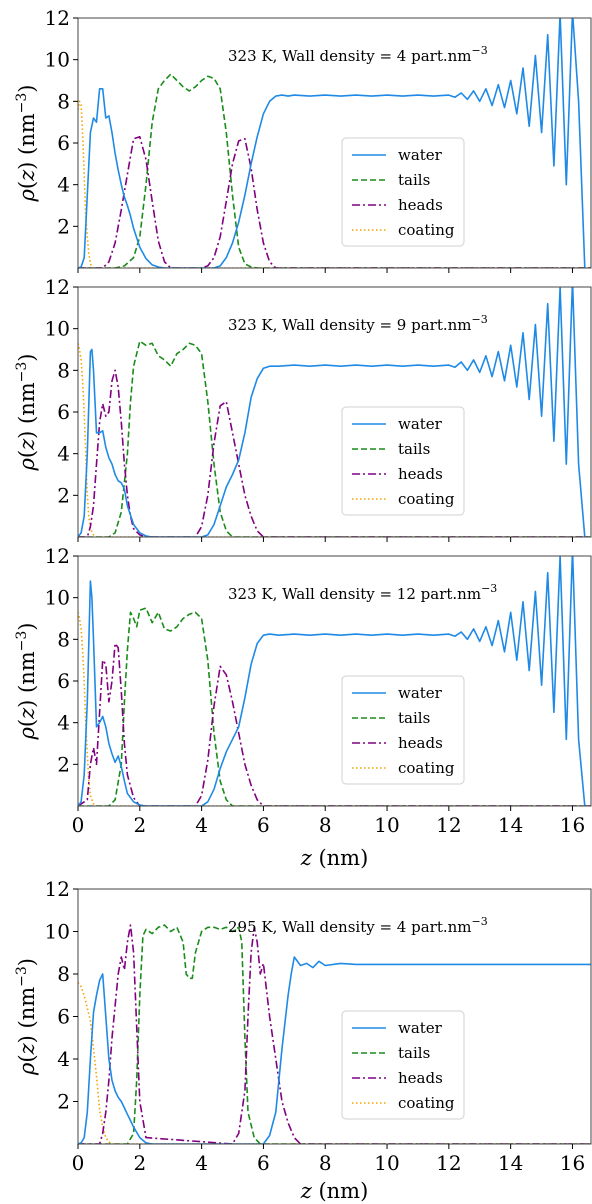 This screenshot has width=592, height=1204. What do you see at coordinates (362, 592) in the screenshot?
I see `panel-annotation: 323 K, Wall density = 12 part.nm−3` at bounding box center [362, 592].